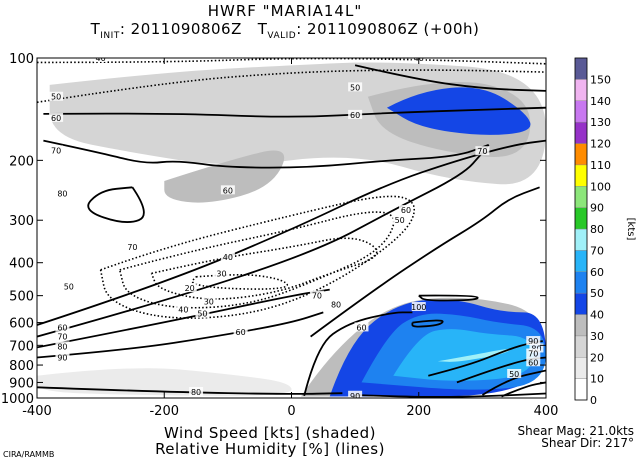 This screenshot has width=640, height=462. What do you see at coordinates (262, 29) in the screenshot?
I see `t-valid-label: T` at bounding box center [262, 29].